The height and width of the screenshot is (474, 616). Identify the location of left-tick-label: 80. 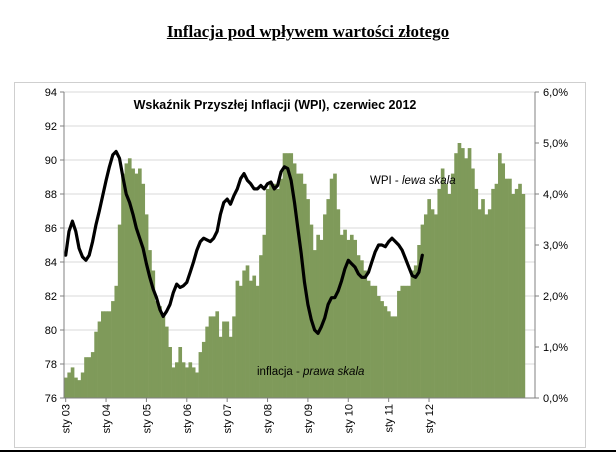
(51, 331).